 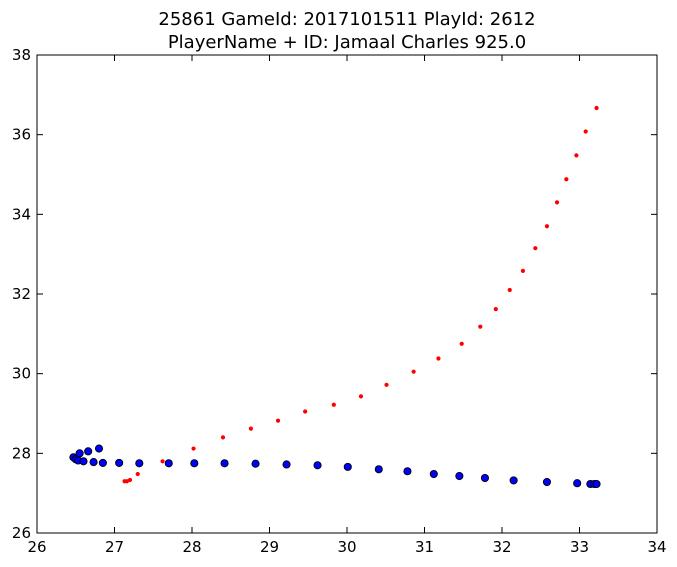 What do you see at coordinates (21, 453) in the screenshot?
I see `y-tick-label: 28` at bounding box center [21, 453].